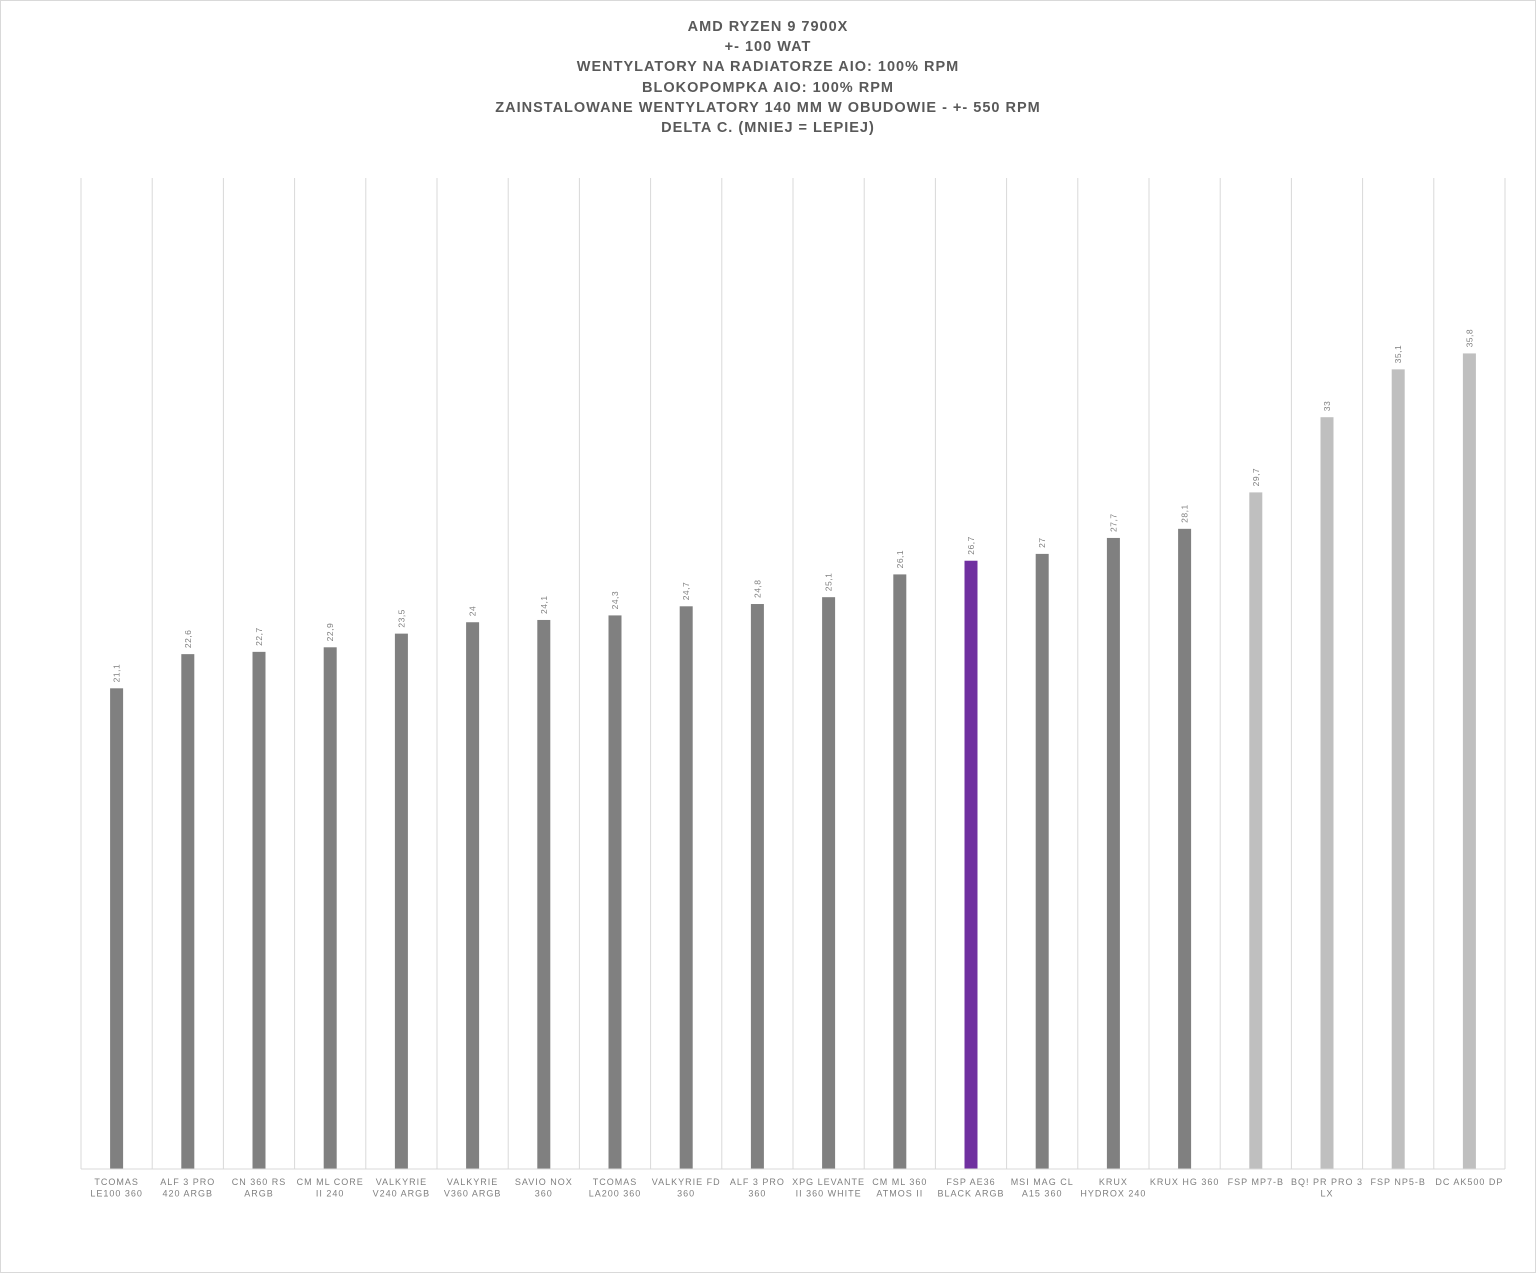  I want to click on category-label: V360 ARGB, so click(473, 1194).